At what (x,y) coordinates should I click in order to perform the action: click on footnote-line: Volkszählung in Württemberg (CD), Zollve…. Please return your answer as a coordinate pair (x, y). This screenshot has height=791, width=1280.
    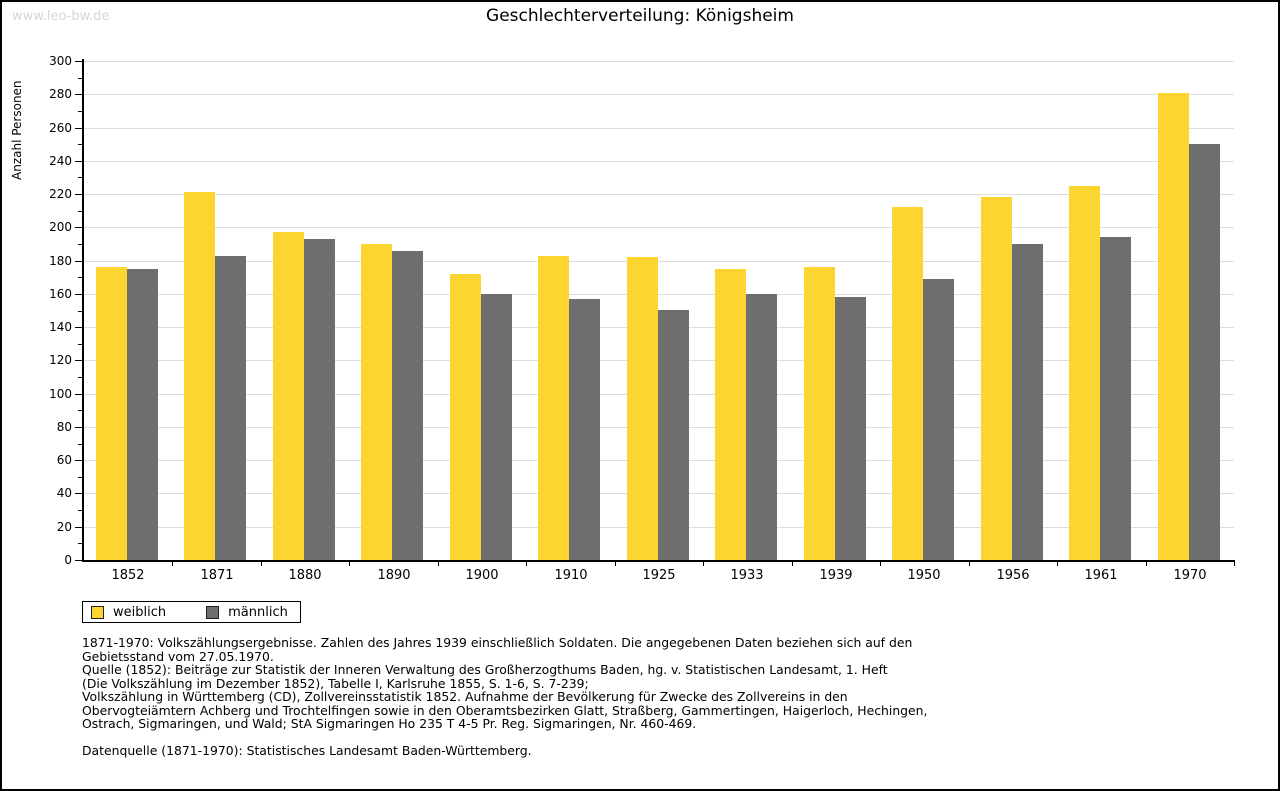
    Looking at the image, I should click on (465, 696).